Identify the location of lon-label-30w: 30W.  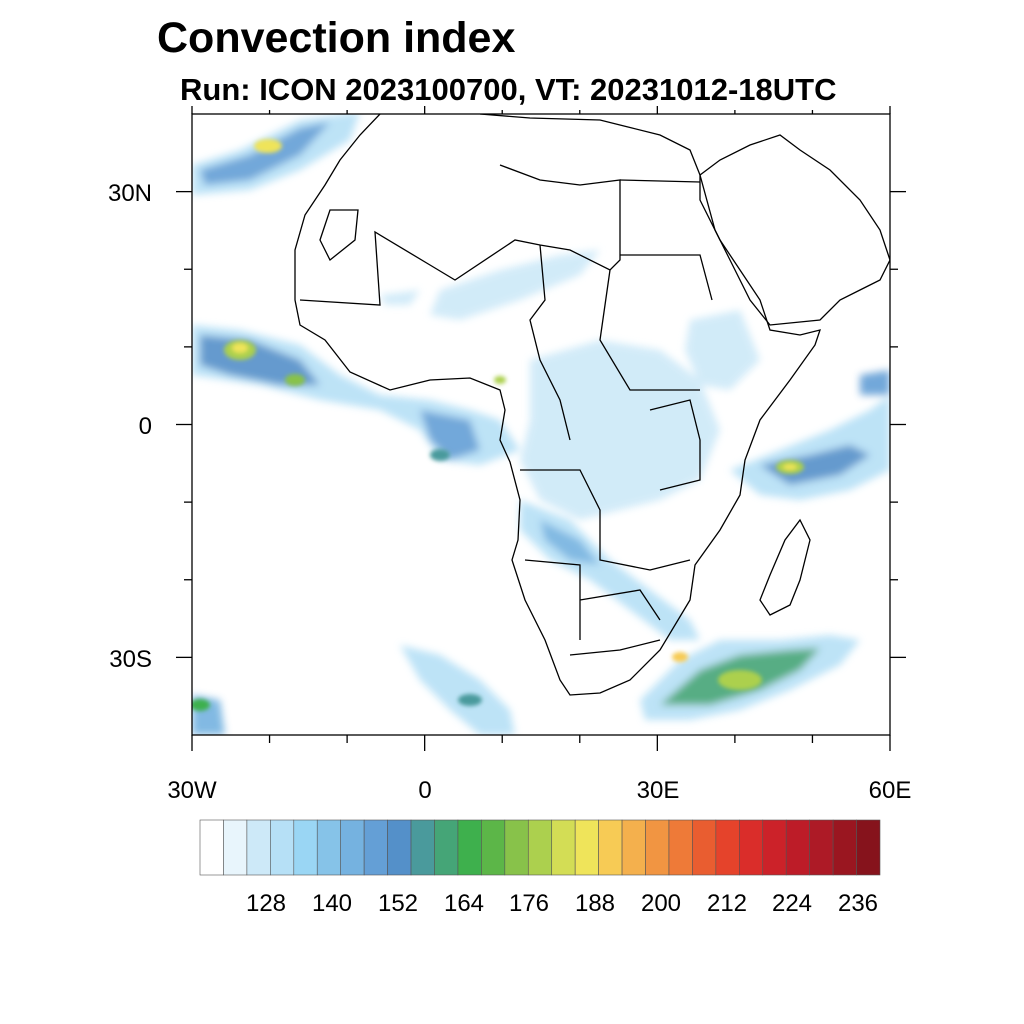
(192, 790).